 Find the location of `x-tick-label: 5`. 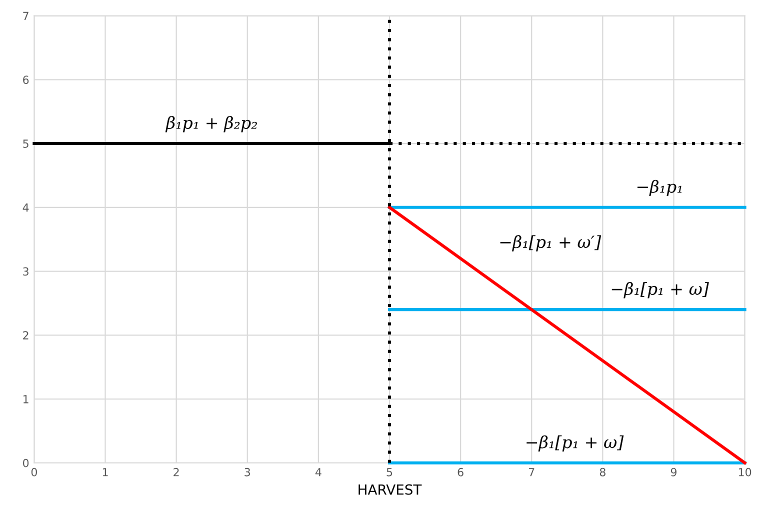

x-tick-label: 5 is located at coordinates (389, 472).